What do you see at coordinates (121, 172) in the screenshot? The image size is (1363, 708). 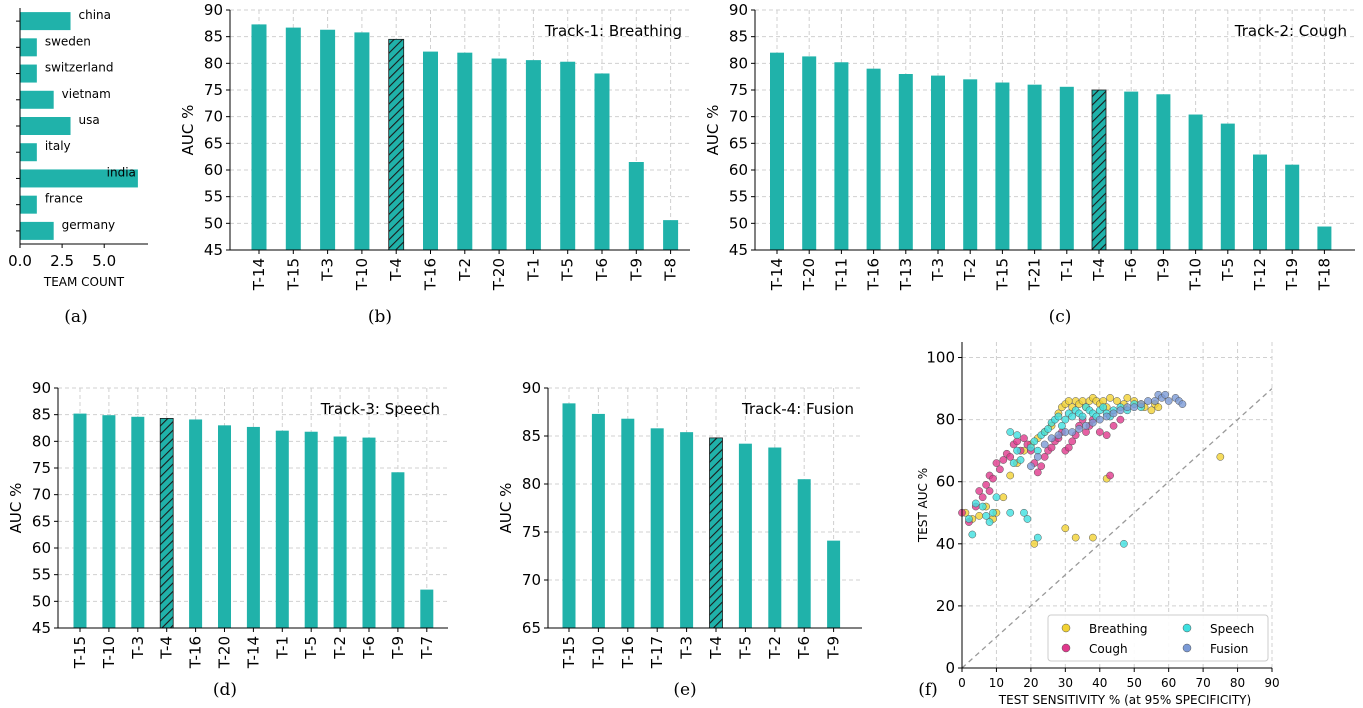 I see `country-label: india` at bounding box center [121, 172].